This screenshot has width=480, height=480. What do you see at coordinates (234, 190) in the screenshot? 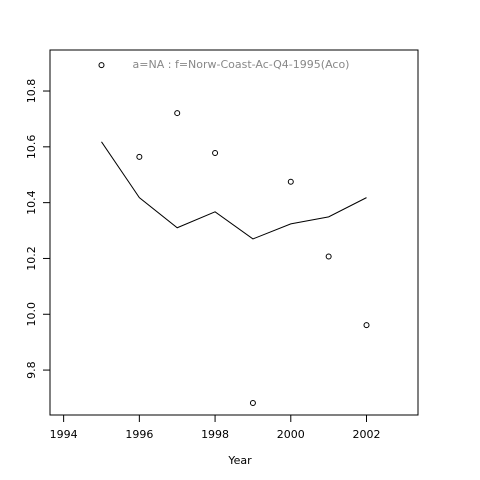
I see `line` at bounding box center [234, 190].